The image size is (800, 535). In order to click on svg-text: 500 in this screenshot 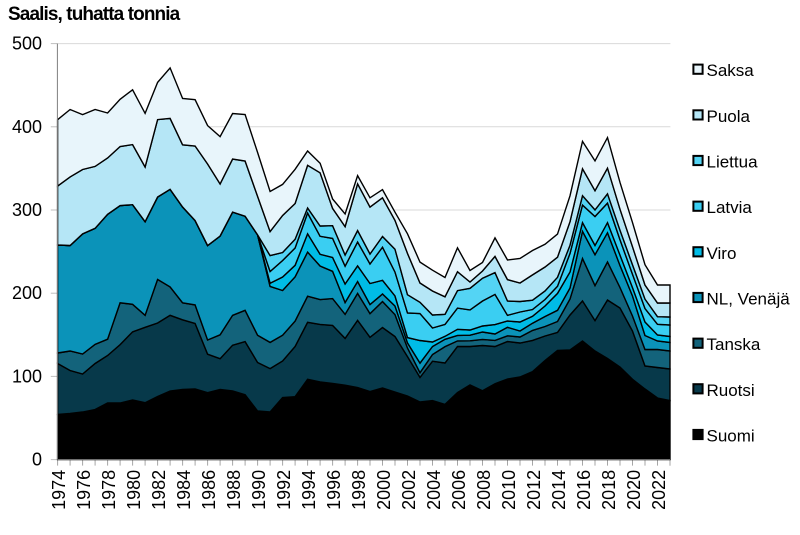, I will do `click(27, 44)`.